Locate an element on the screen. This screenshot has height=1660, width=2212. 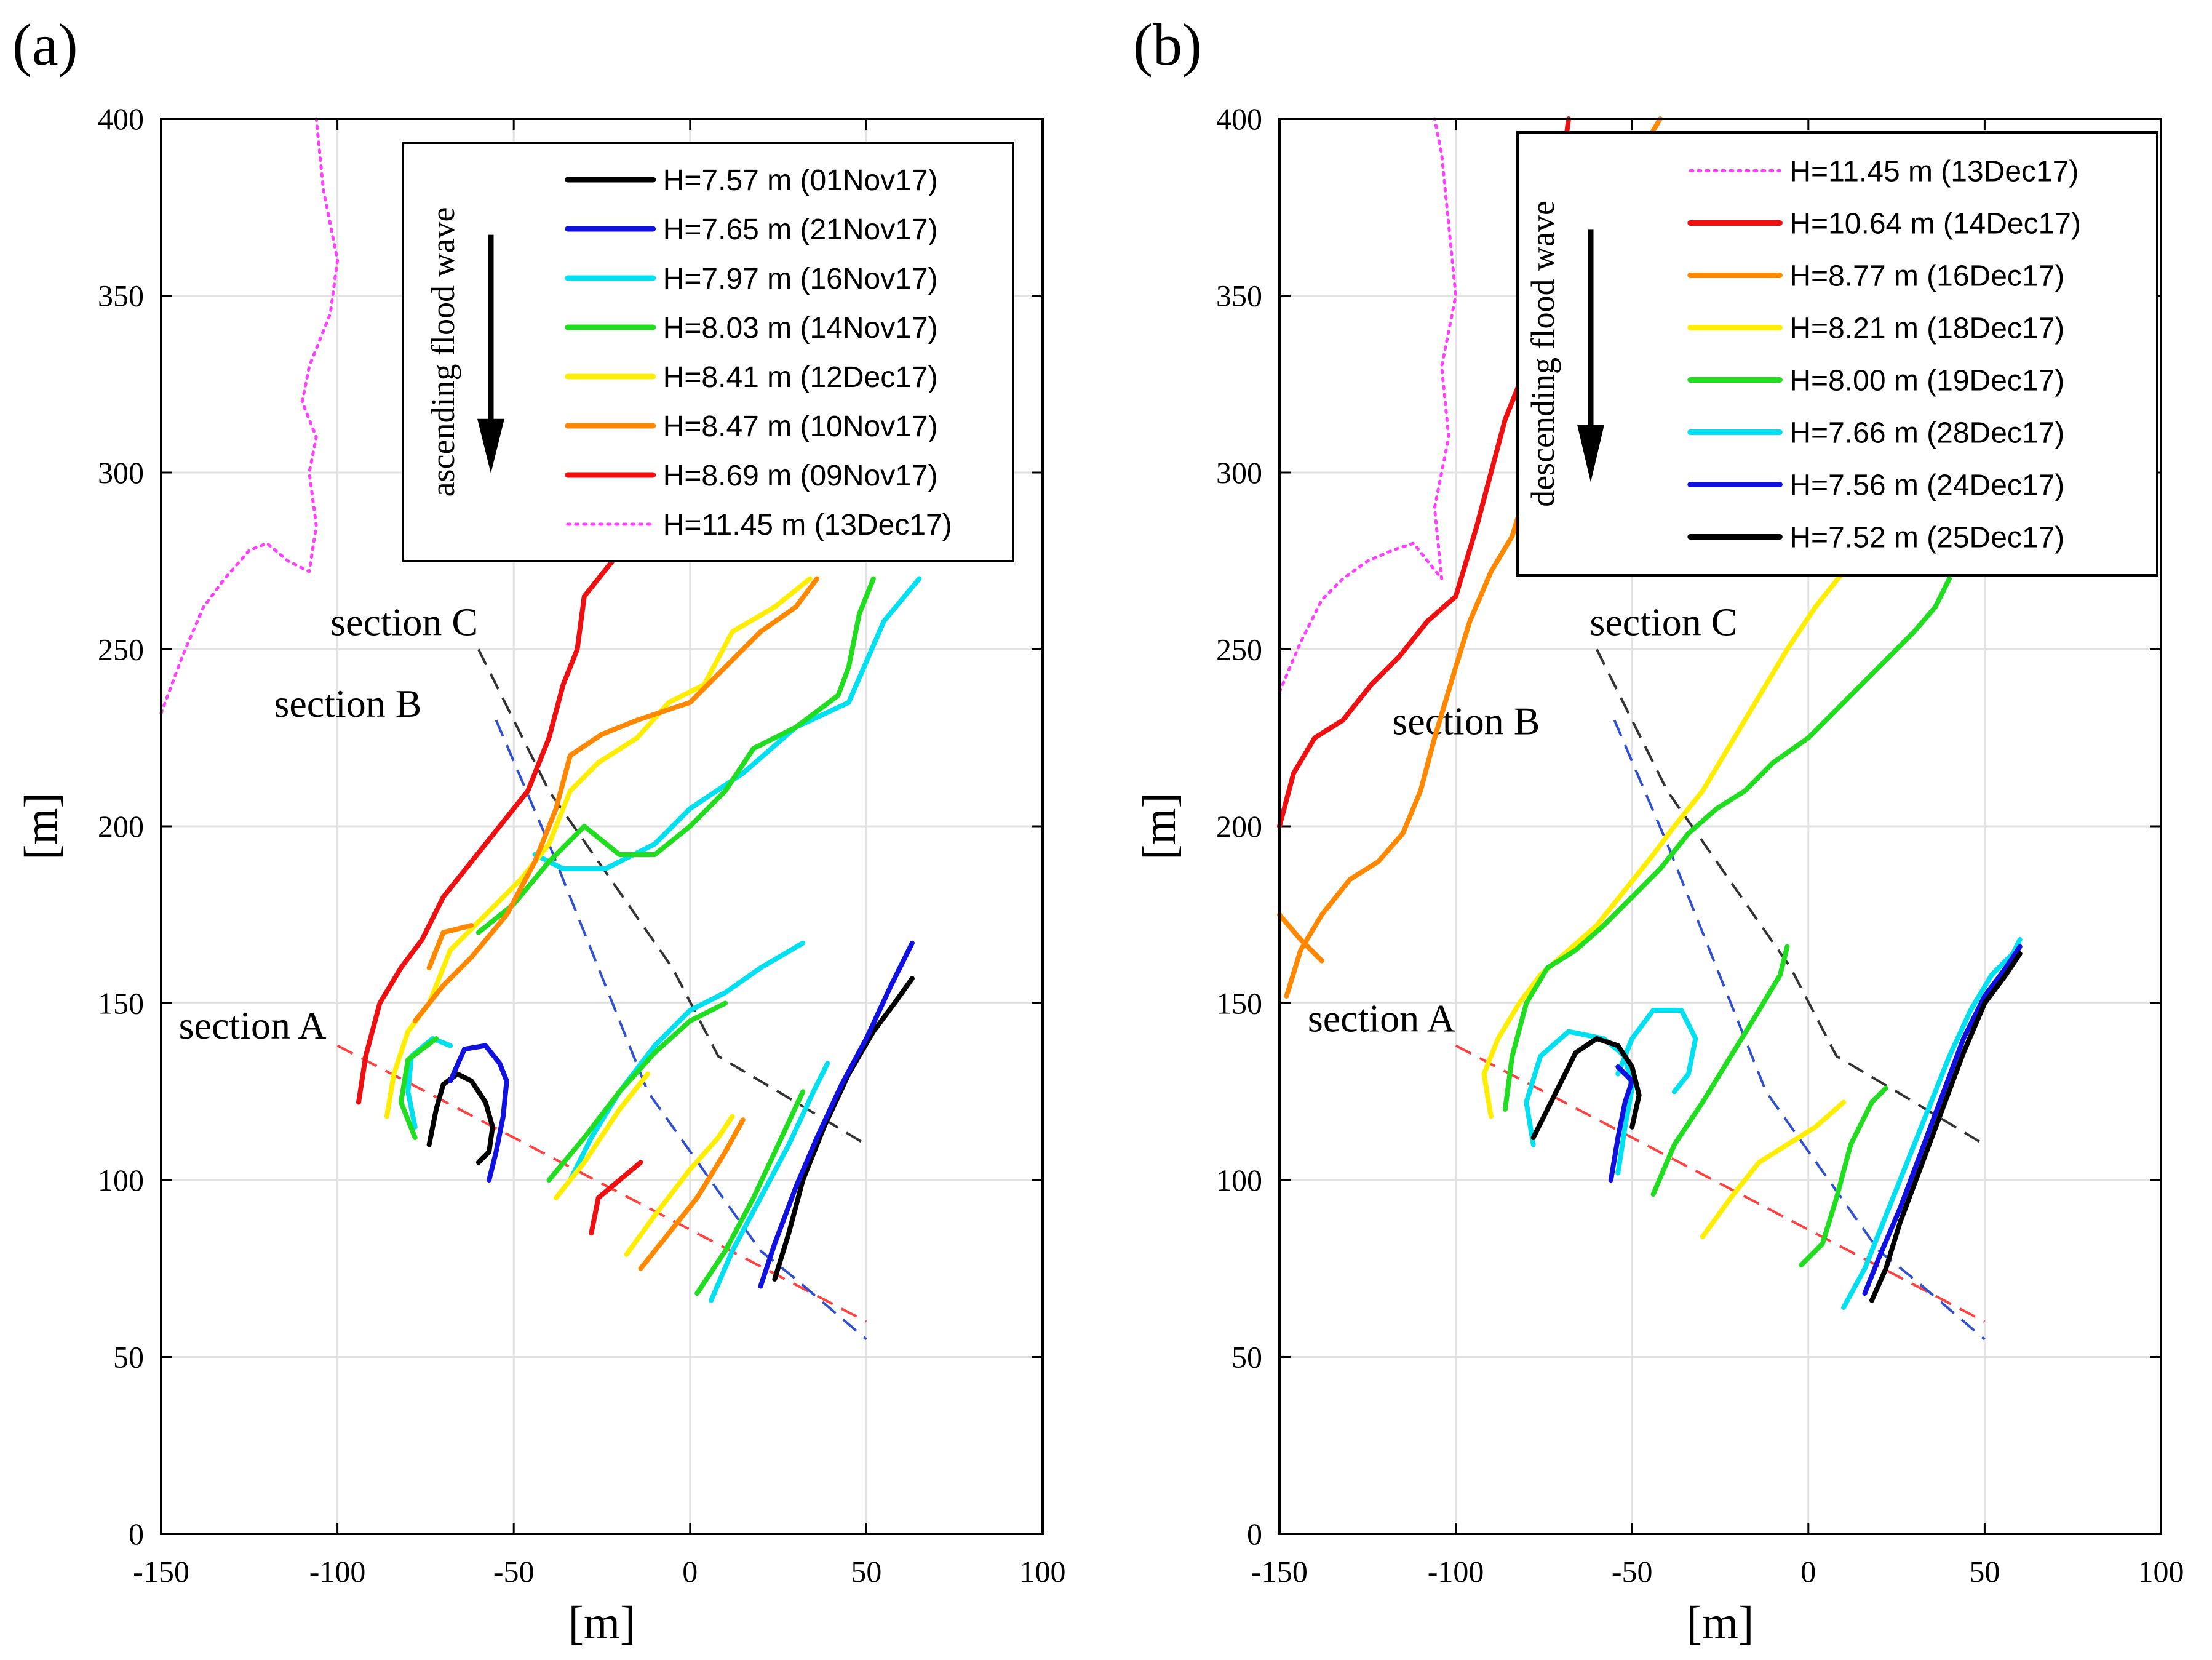
panel-label: (b) is located at coordinates (1167, 45).